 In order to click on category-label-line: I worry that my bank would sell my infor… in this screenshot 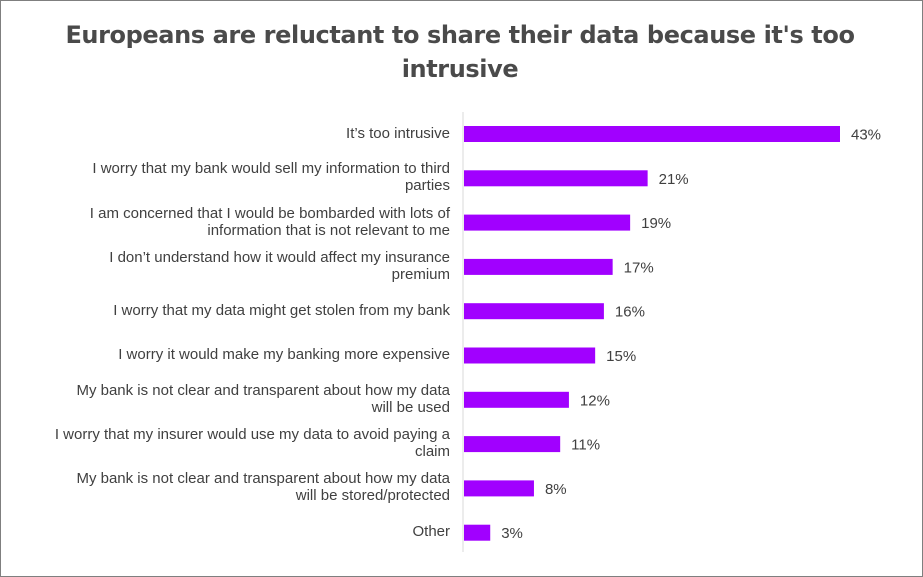, I will do `click(271, 169)`.